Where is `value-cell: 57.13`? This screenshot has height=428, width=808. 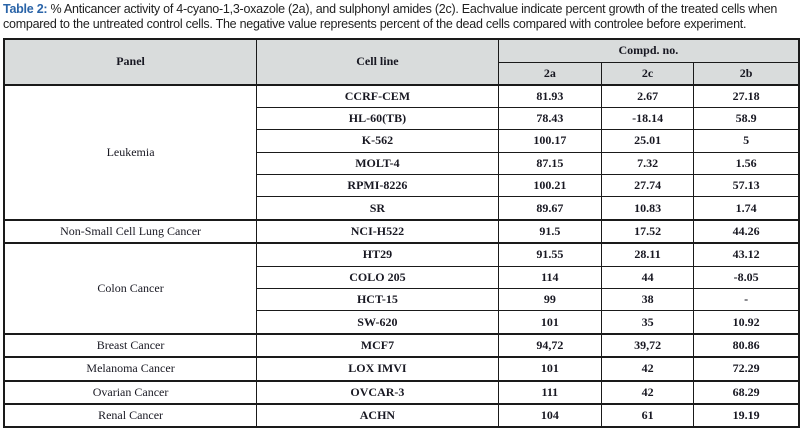 value-cell: 57.13 is located at coordinates (746, 186).